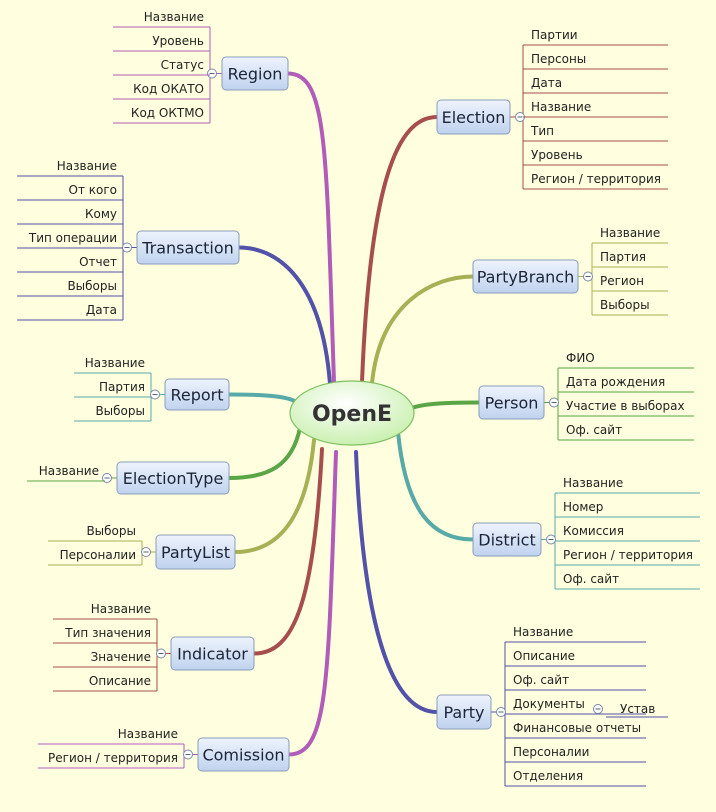  What do you see at coordinates (551, 539) in the screenshot?
I see `collapse-toggle-district` at bounding box center [551, 539].